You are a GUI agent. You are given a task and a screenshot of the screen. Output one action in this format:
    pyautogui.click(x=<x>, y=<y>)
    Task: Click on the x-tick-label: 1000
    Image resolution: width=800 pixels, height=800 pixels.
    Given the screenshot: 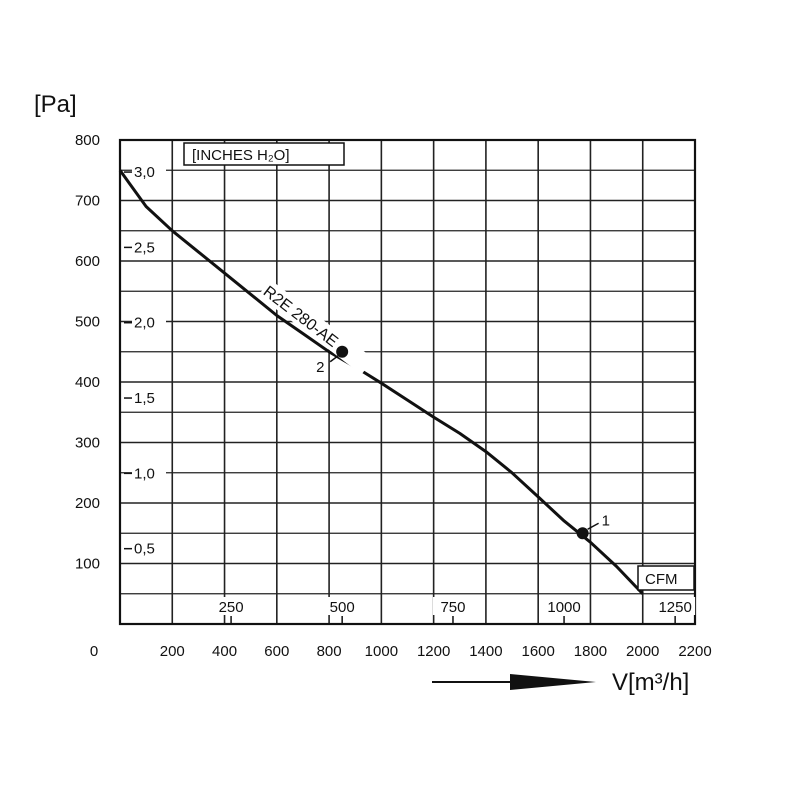 What is the action you would take?
    pyautogui.click(x=381, y=651)
    